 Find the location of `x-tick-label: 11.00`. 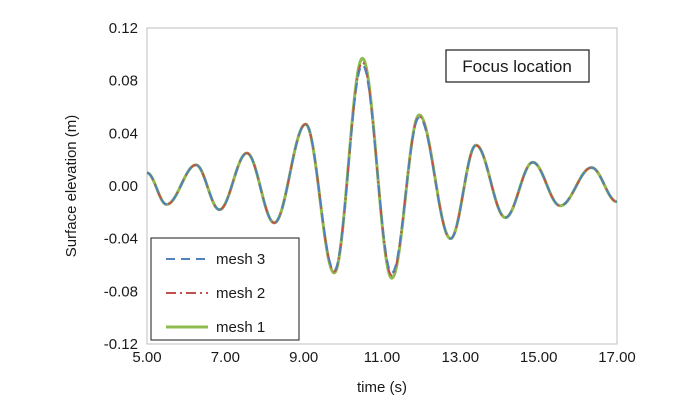

x-tick-label: 11.00 is located at coordinates (382, 357).